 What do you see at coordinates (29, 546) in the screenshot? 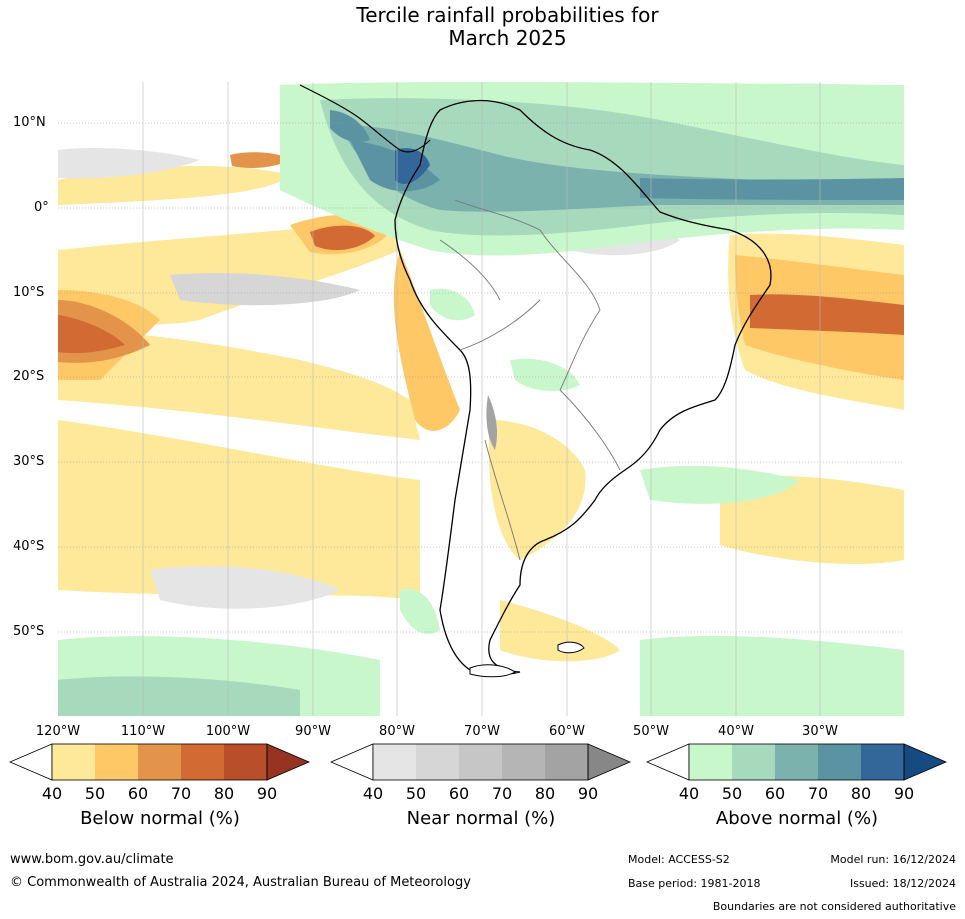
I see `lat-label-40s: 40°S` at bounding box center [29, 546].